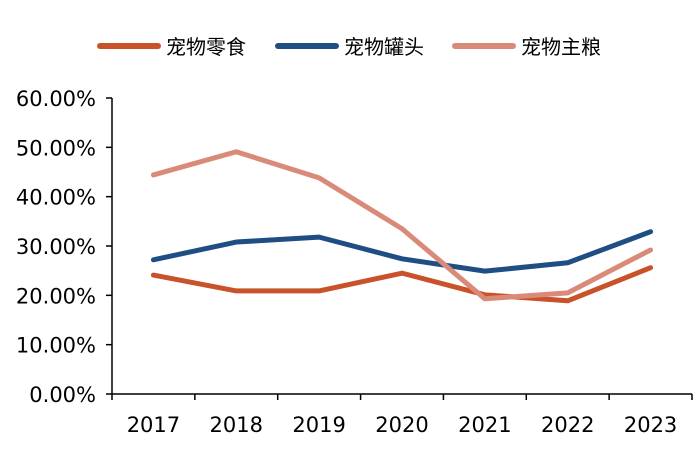 The image size is (700, 471). What do you see at coordinates (650, 425) in the screenshot?
I see `x-tick-label: 2023` at bounding box center [650, 425].